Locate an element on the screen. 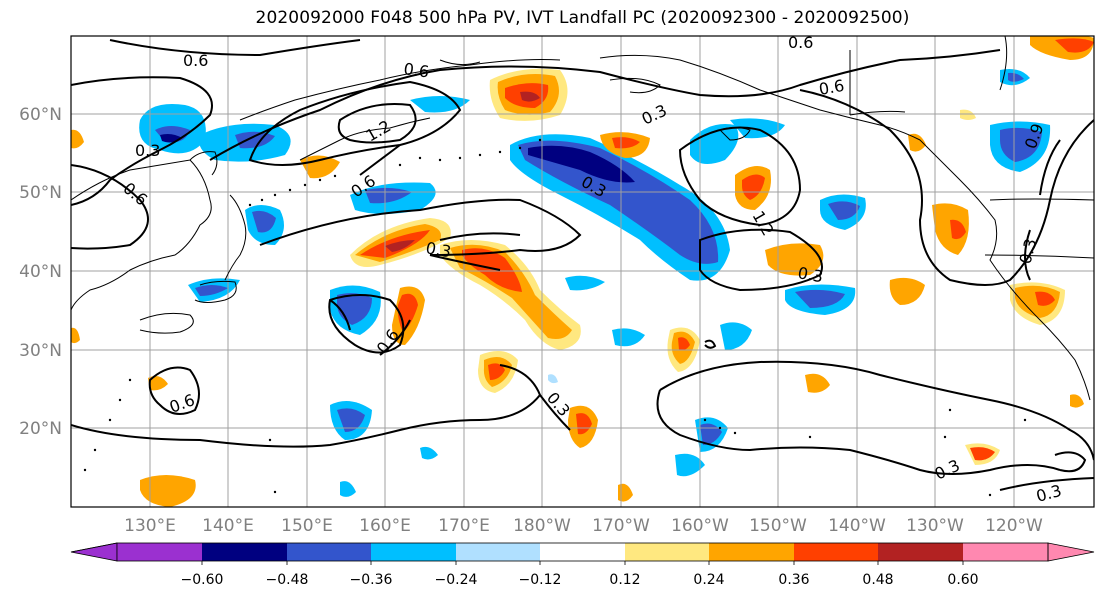 The height and width of the screenshot is (601, 1105). lon-label: 130°E is located at coordinates (150, 526).